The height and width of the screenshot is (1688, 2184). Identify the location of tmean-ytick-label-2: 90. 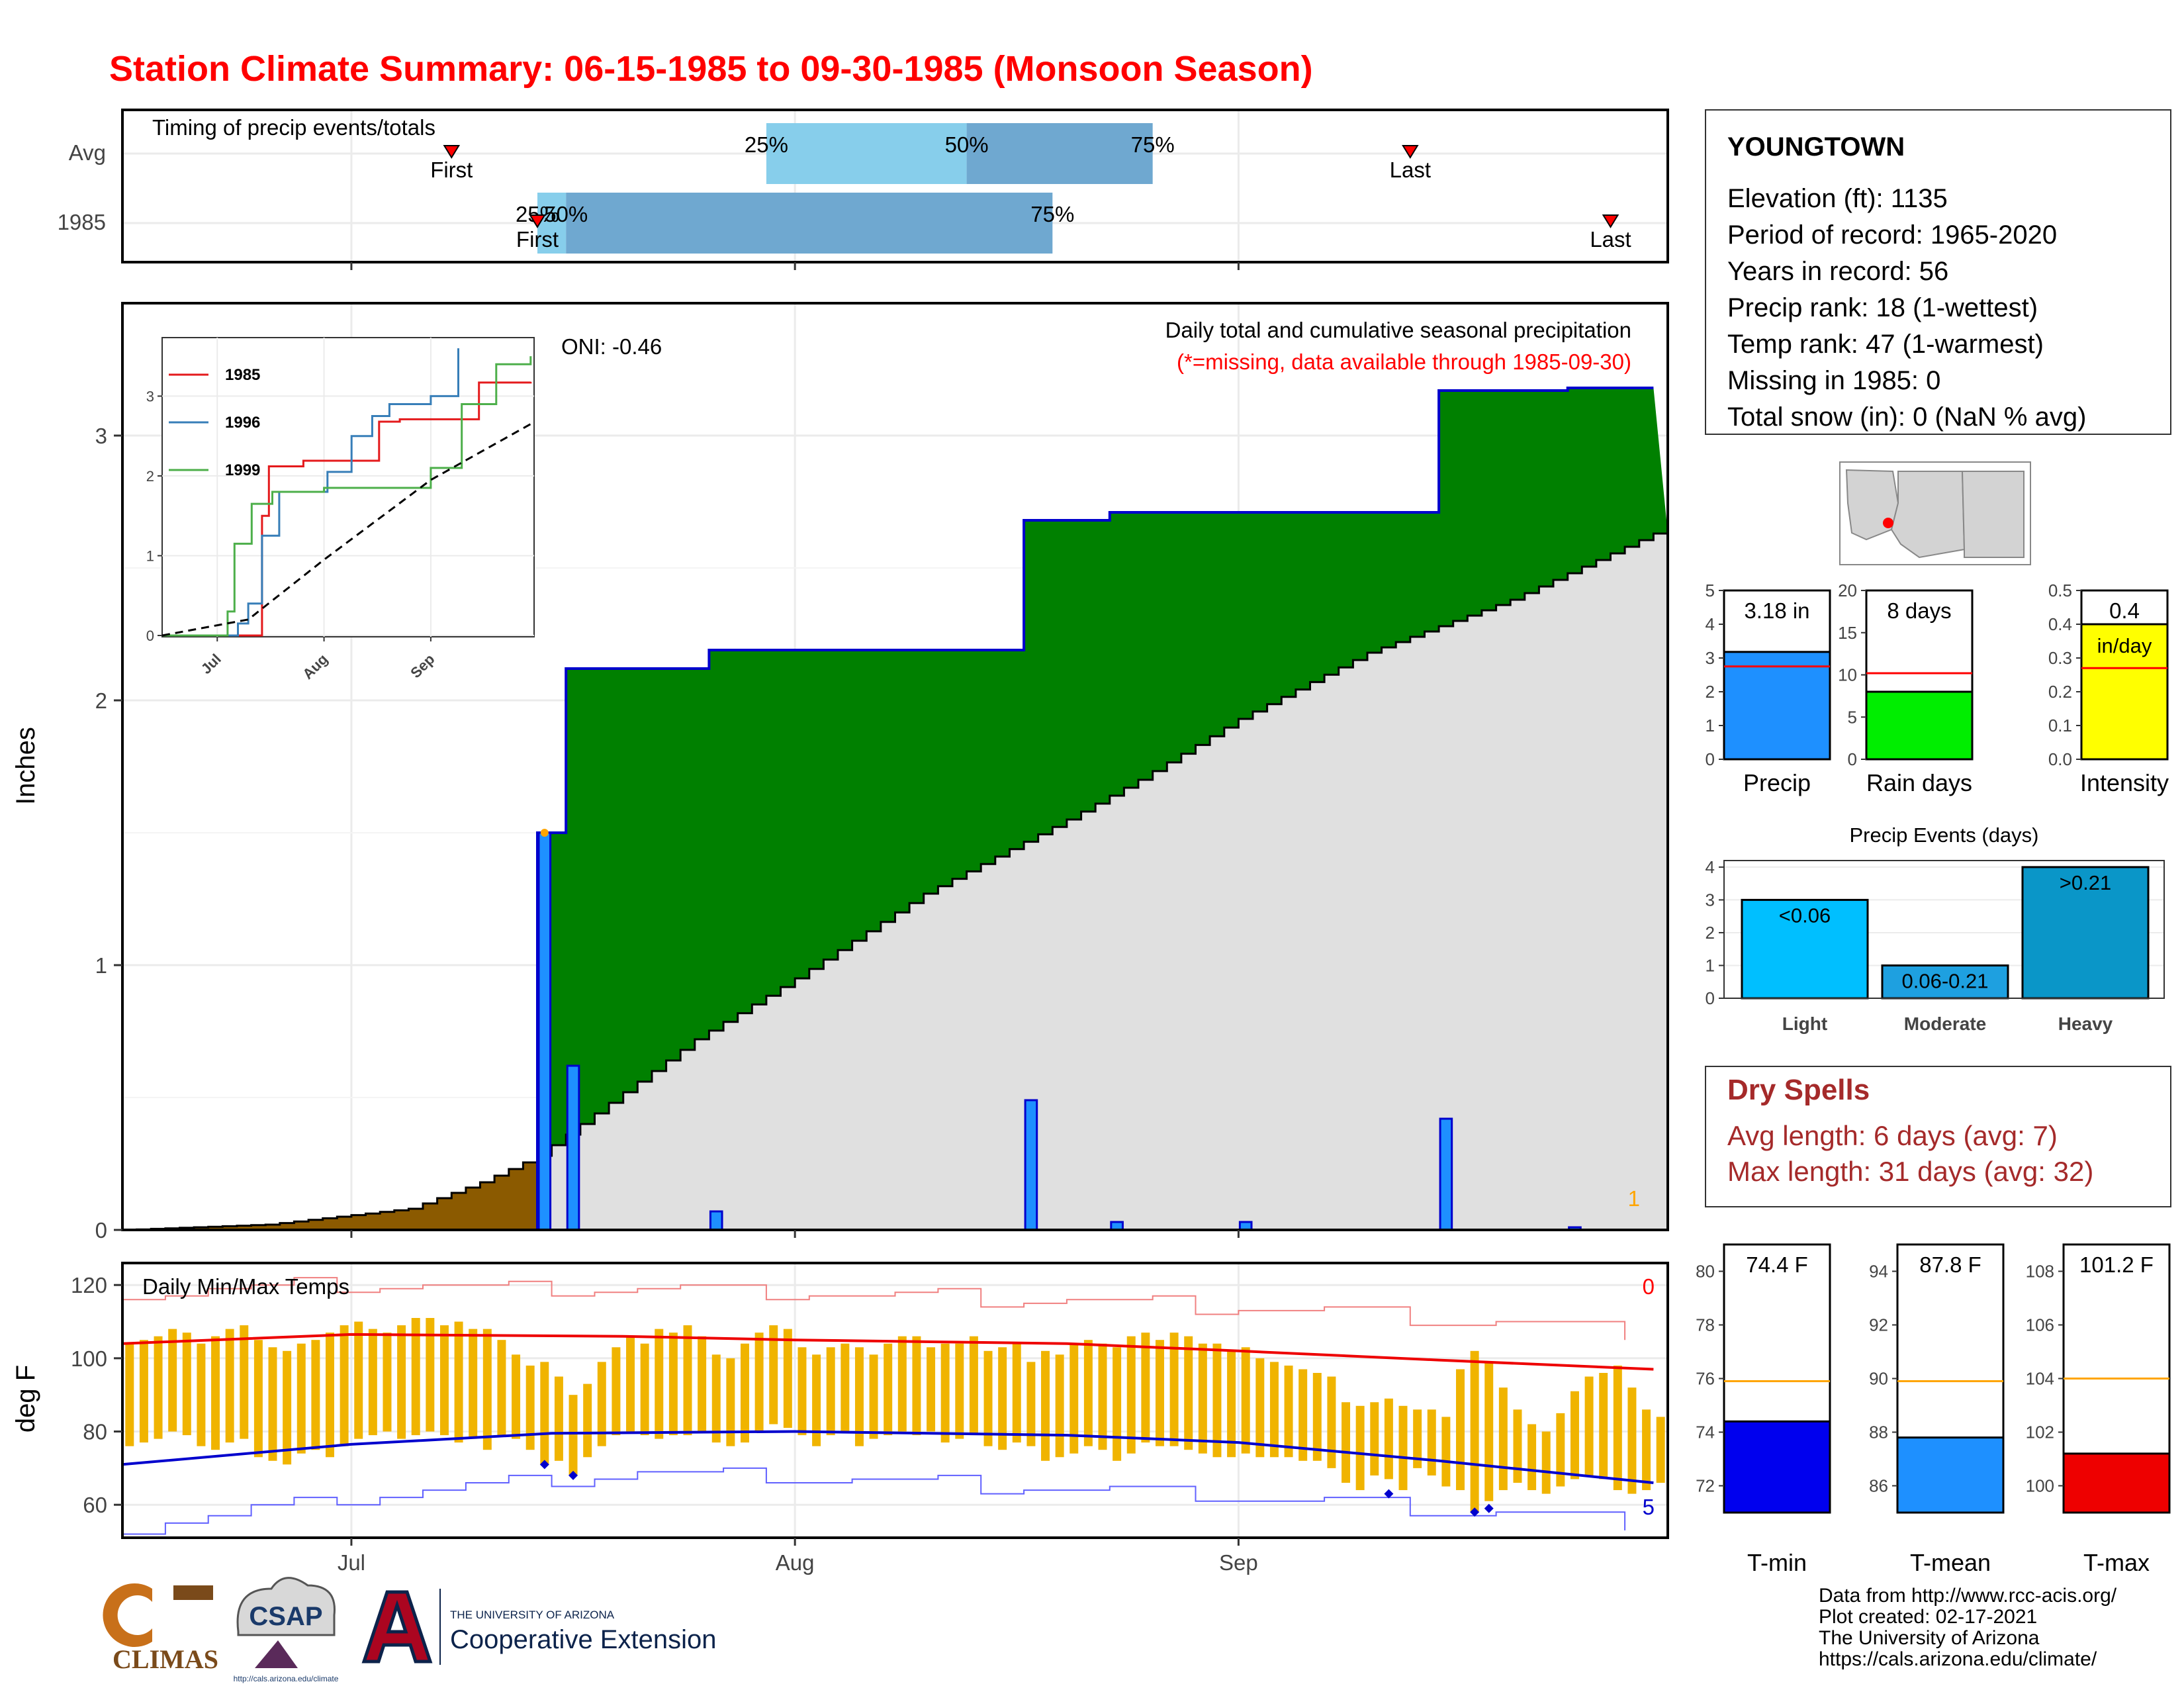
(1878, 1379).